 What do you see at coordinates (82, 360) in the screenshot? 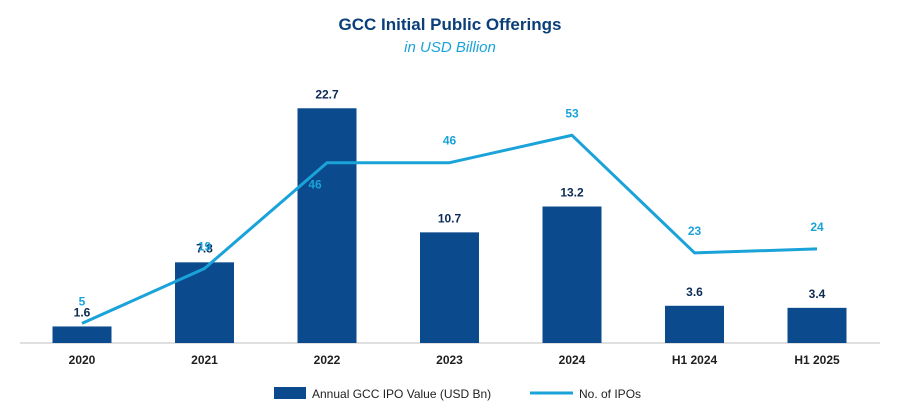
I see `x-tick-label: 2020` at bounding box center [82, 360].